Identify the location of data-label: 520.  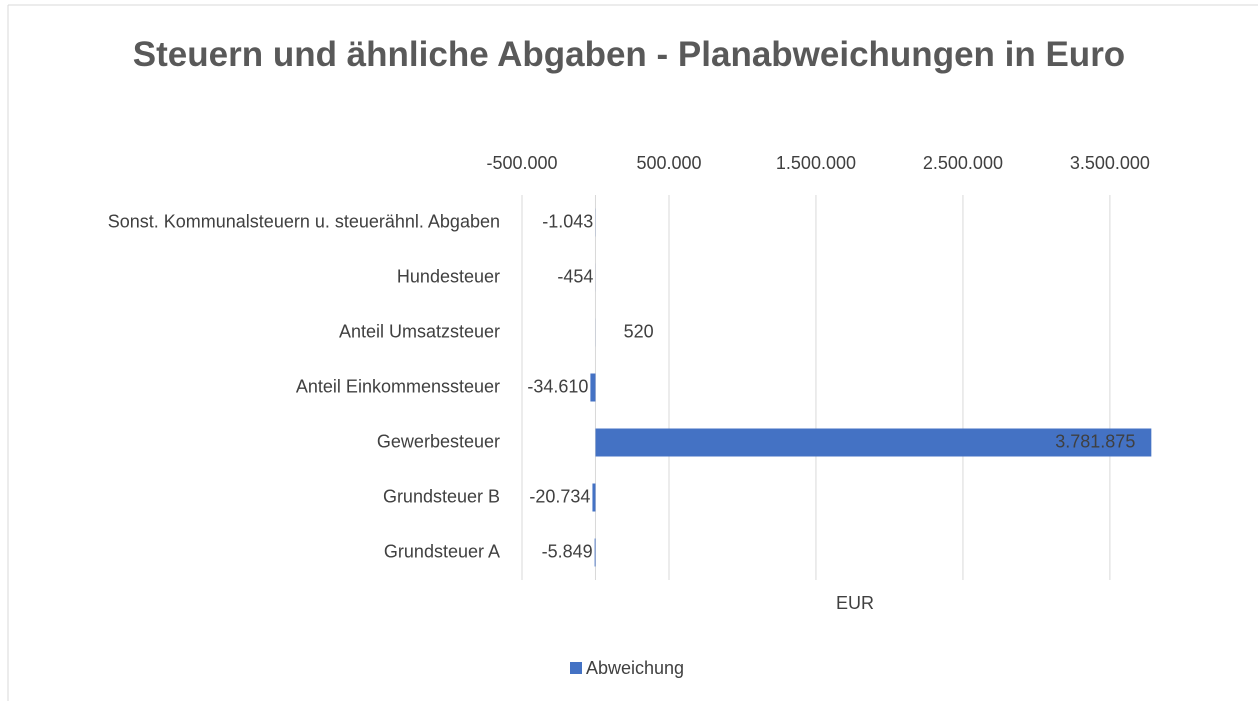
(639, 331).